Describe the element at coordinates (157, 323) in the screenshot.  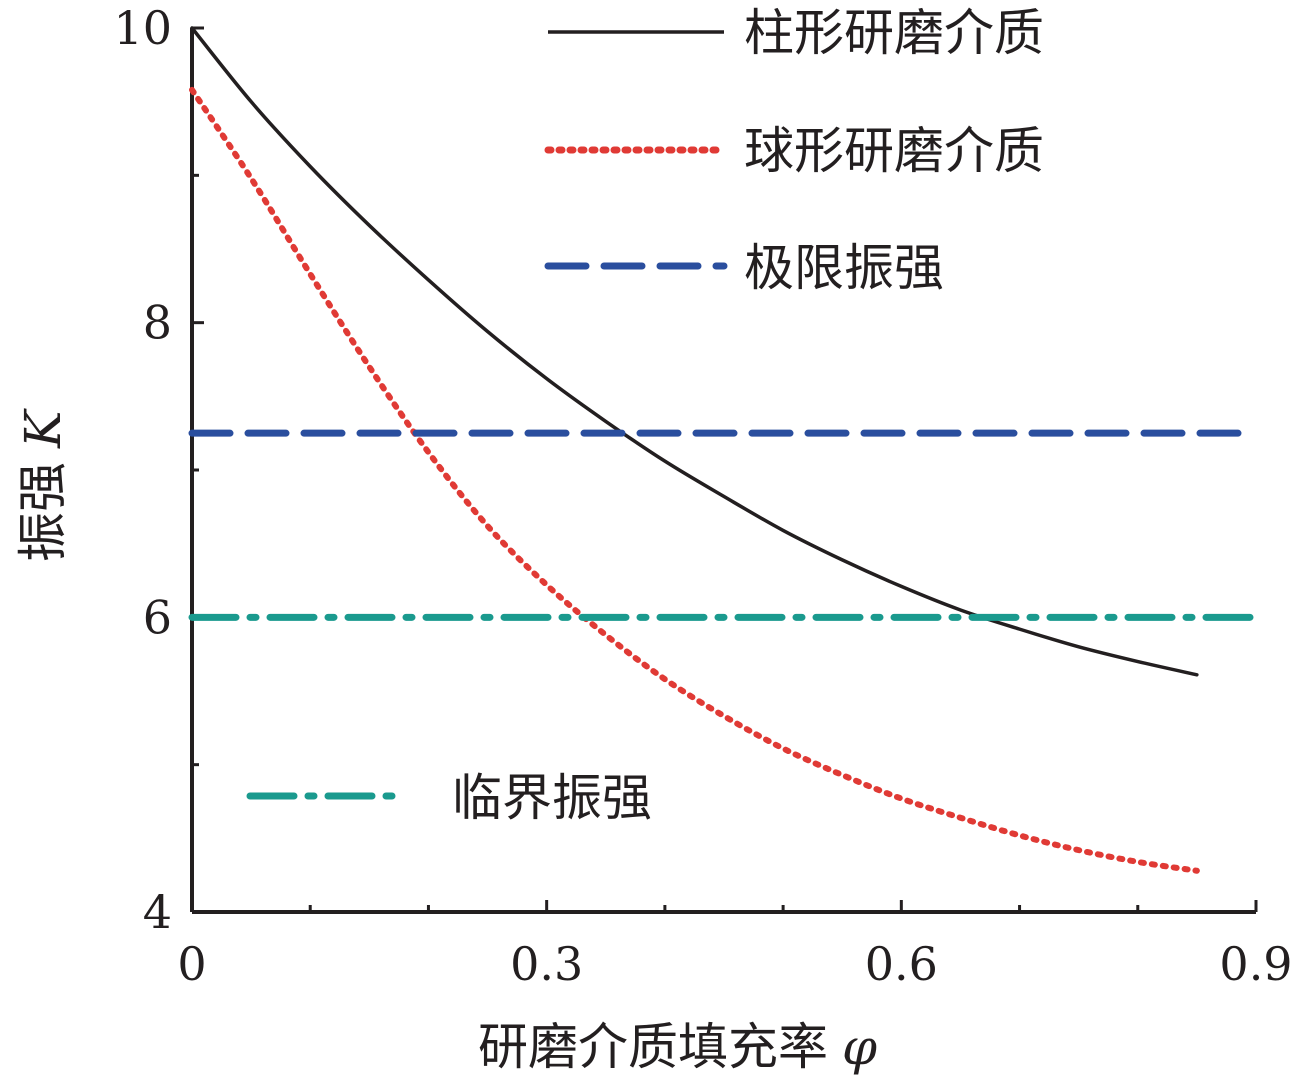
I see `y-tick-label: 8` at that location.